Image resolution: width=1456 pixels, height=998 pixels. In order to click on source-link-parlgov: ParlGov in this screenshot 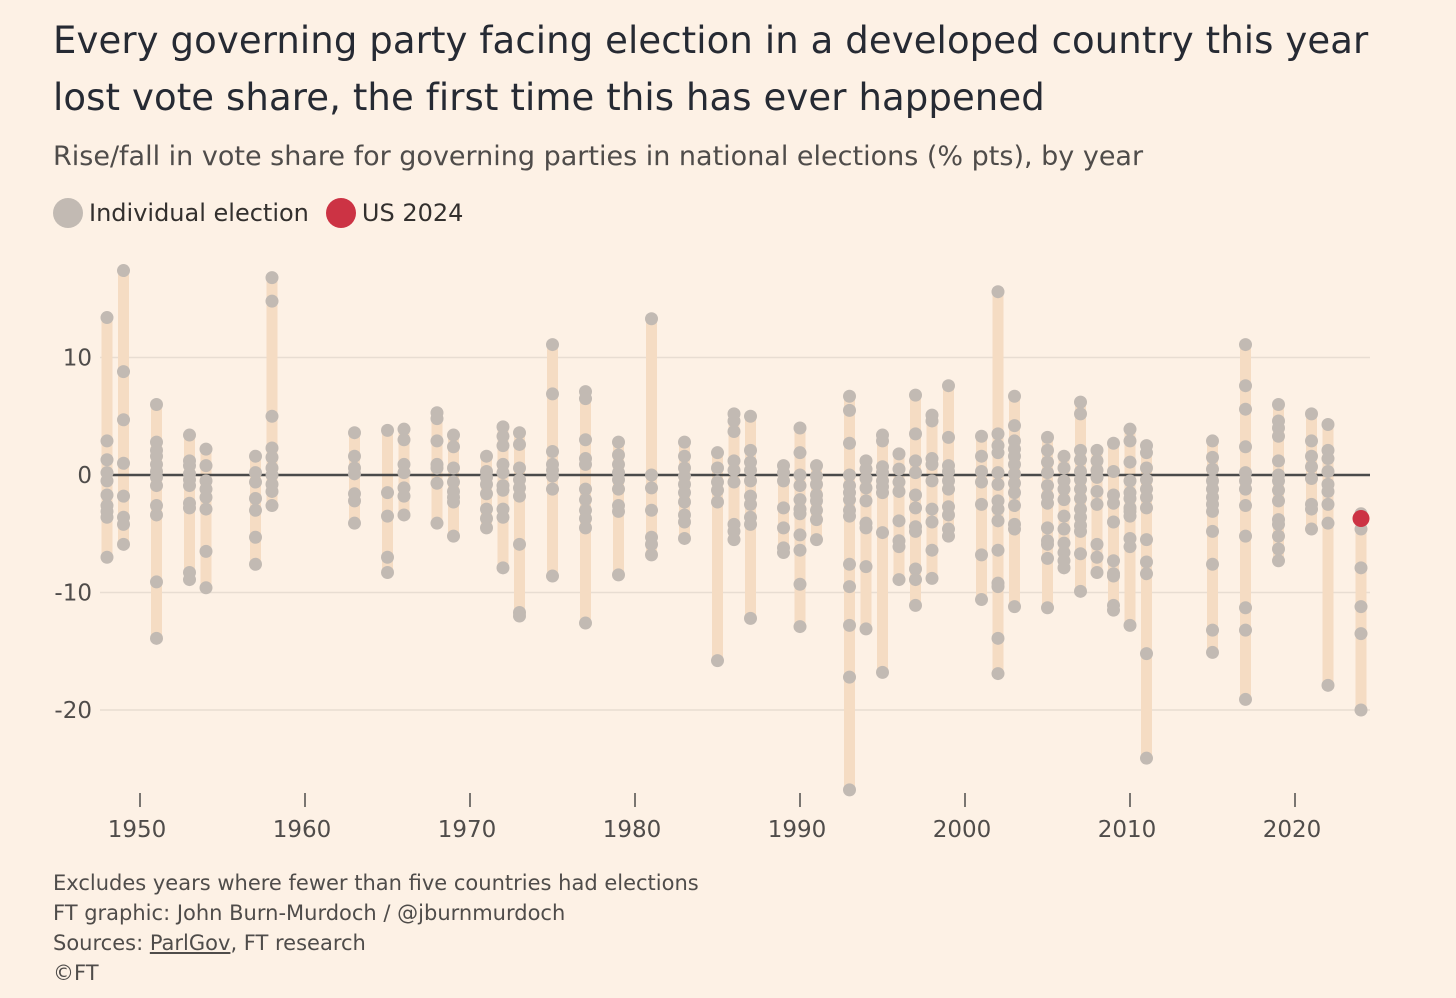, I will do `click(190, 943)`.